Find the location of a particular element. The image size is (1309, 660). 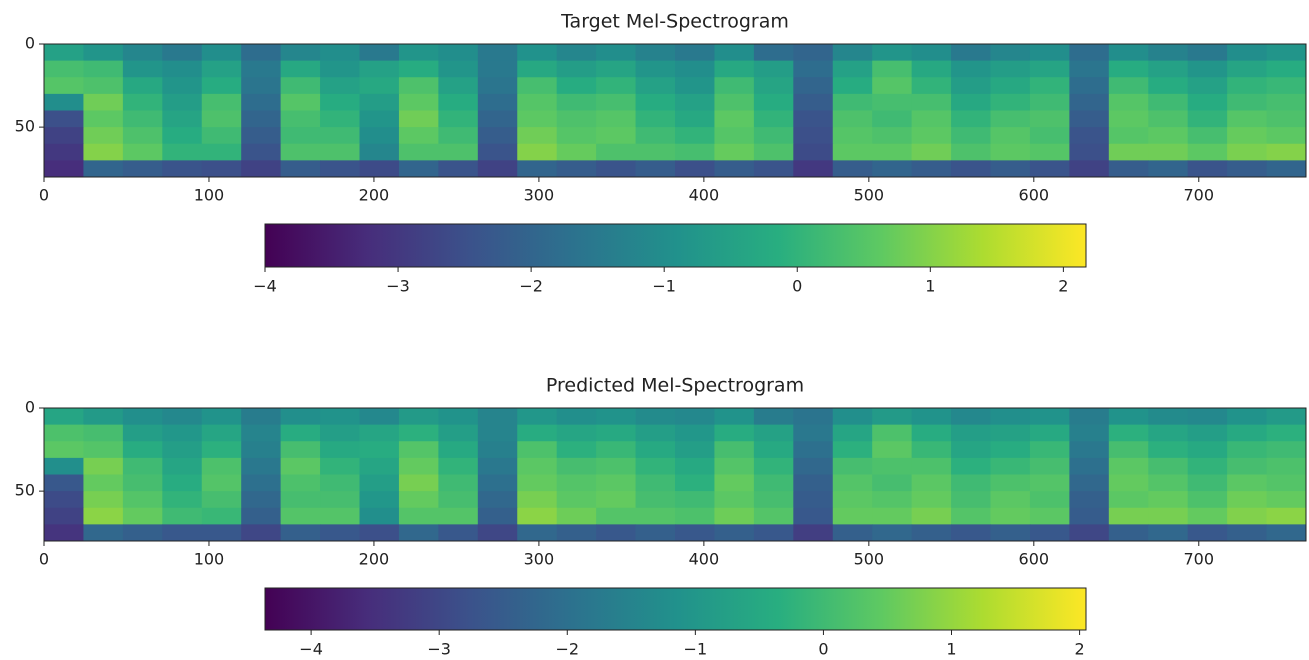

x-tick-label: 100 is located at coordinates (209, 559).